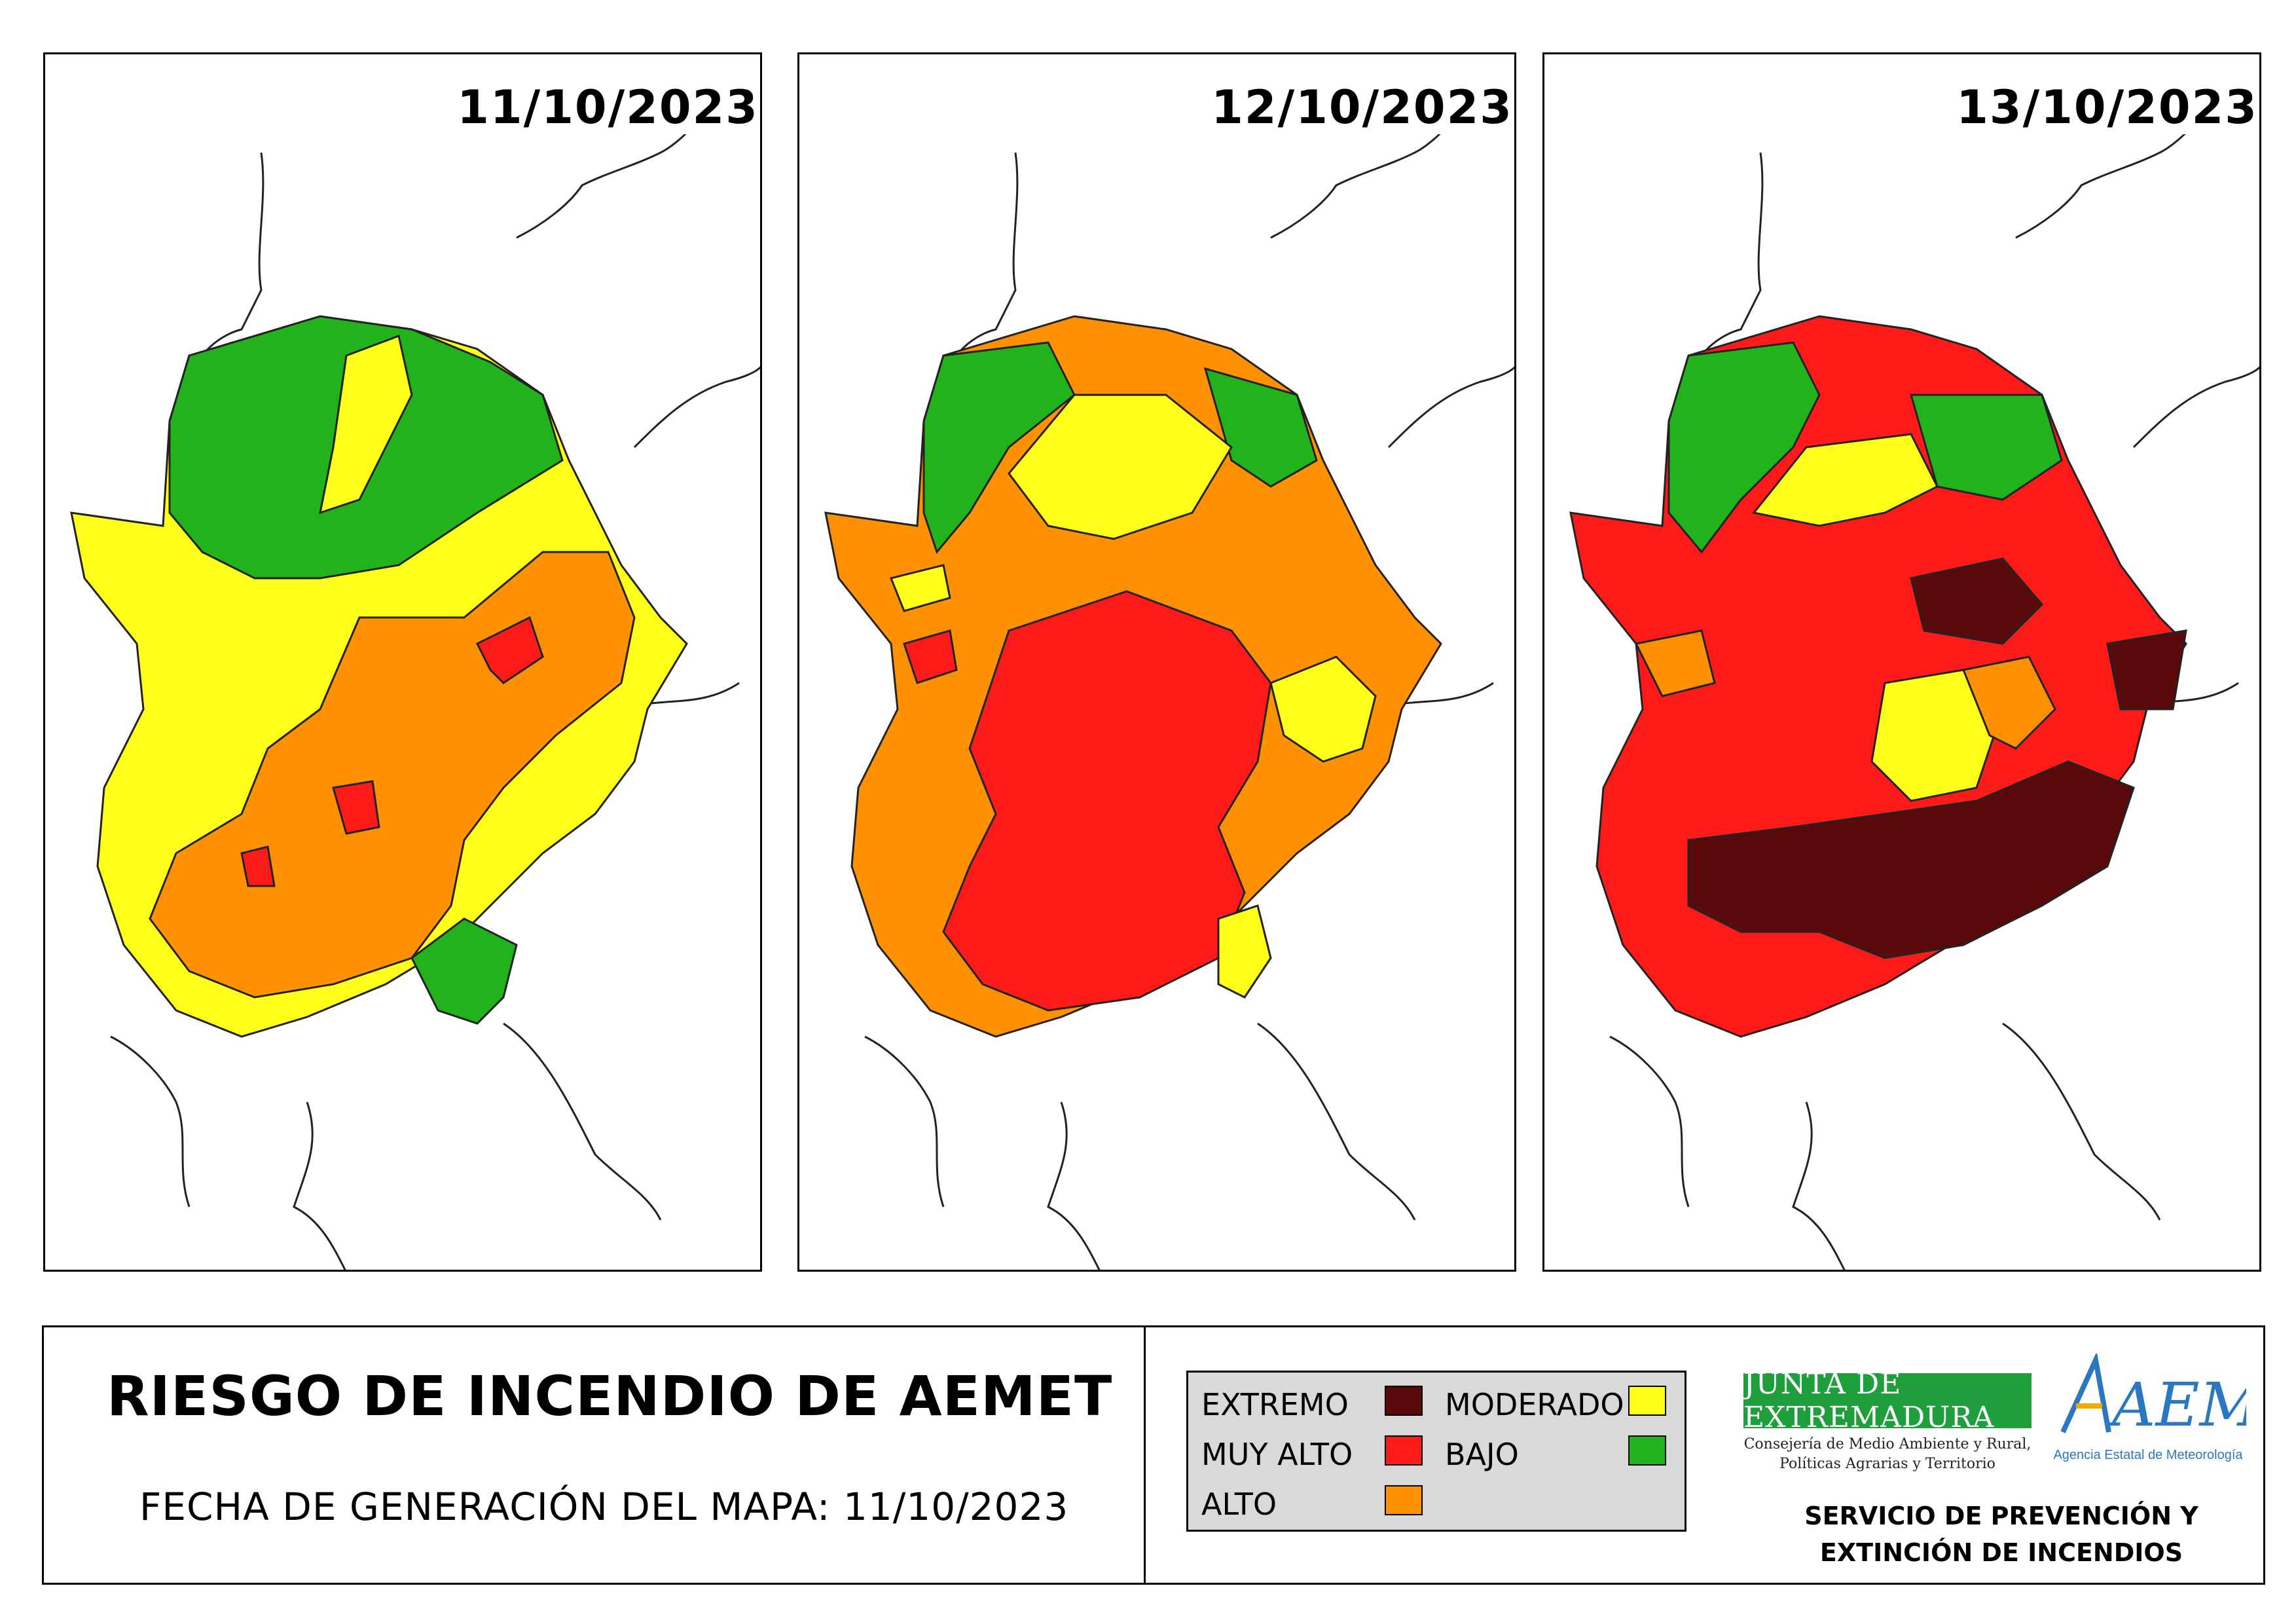  What do you see at coordinates (1277, 1454) in the screenshot?
I see `legend-label-muy-alto: MUY ALTO` at bounding box center [1277, 1454].